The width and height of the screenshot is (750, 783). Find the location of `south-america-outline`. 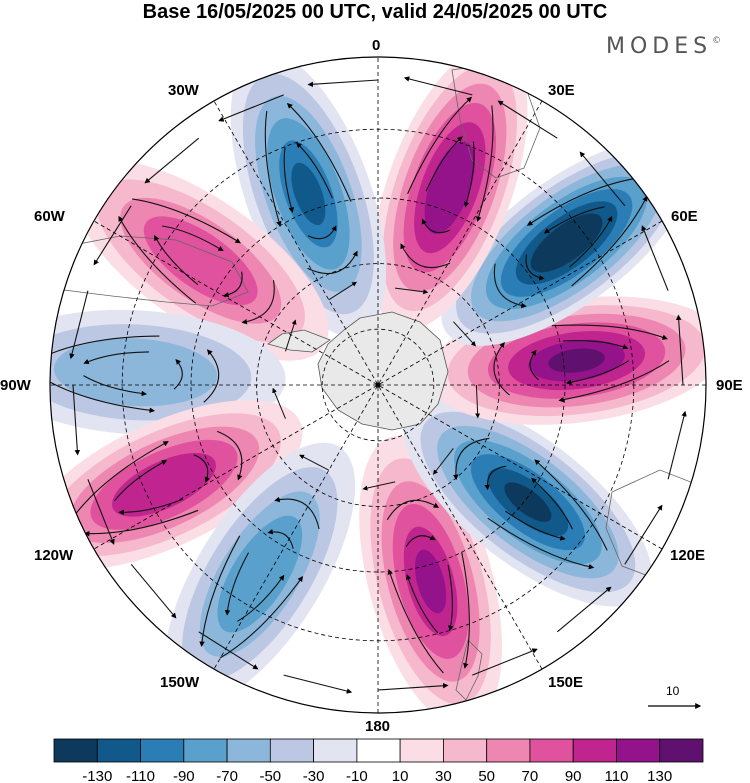

south-america-outline is located at coordinates (153, 271).